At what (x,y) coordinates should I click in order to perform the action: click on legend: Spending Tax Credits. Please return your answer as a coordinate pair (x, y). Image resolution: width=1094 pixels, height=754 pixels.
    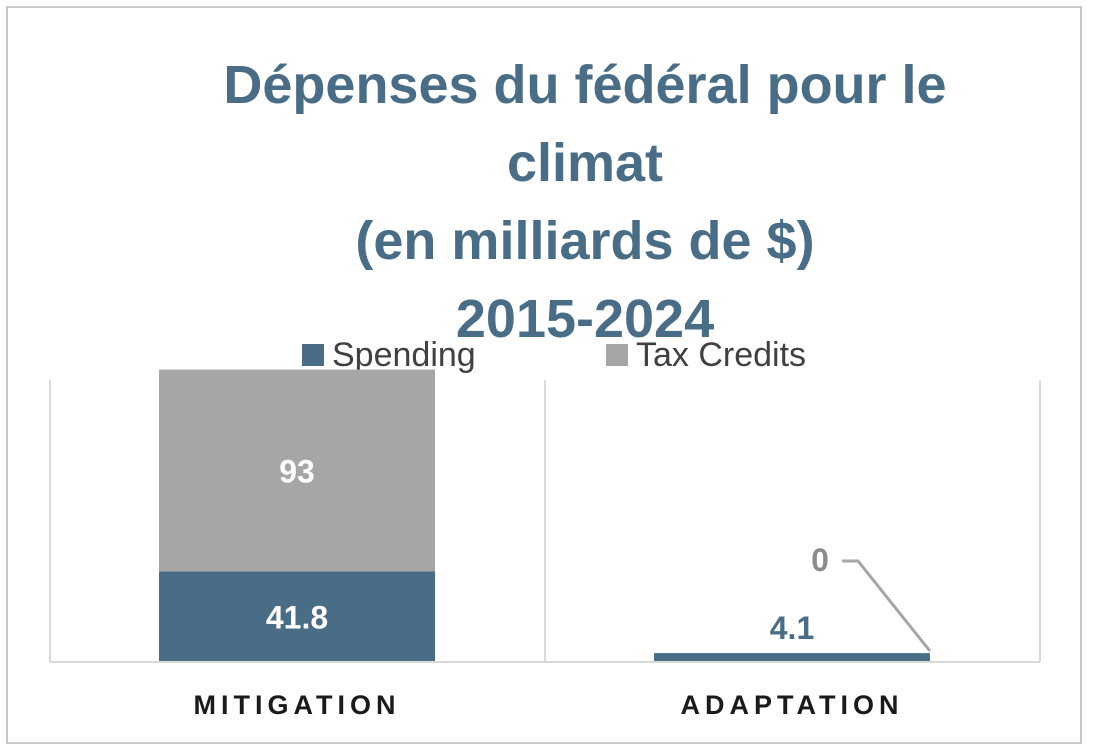
    Looking at the image, I should click on (554, 355).